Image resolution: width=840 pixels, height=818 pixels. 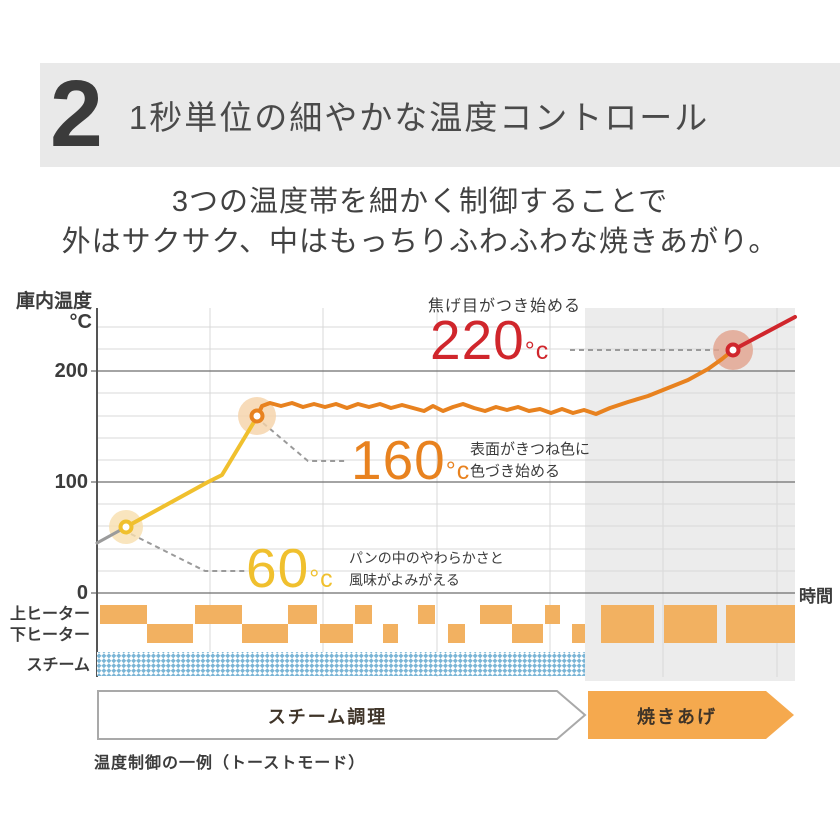 What do you see at coordinates (341, 664) in the screenshot?
I see `steam-band` at bounding box center [341, 664].